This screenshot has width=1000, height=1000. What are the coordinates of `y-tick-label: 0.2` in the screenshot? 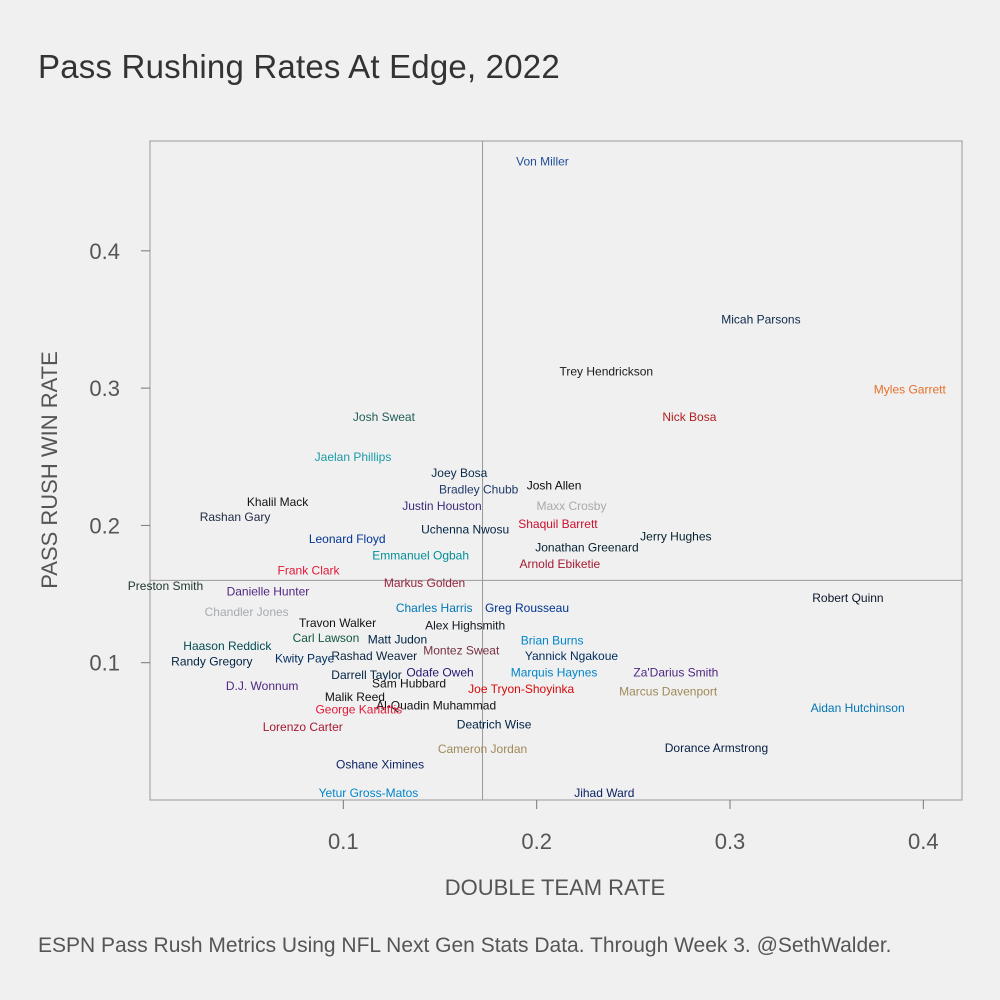 It's located at (104, 525).